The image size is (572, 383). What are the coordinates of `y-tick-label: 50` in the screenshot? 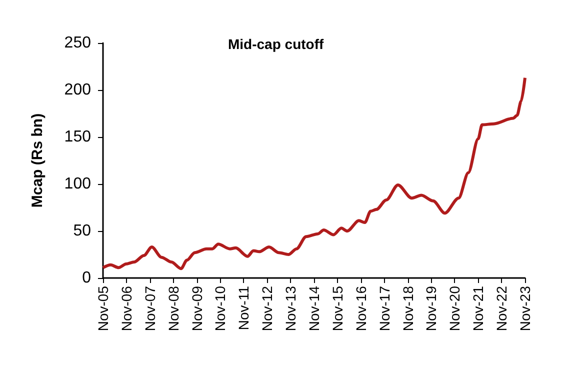 It's located at (82, 231).